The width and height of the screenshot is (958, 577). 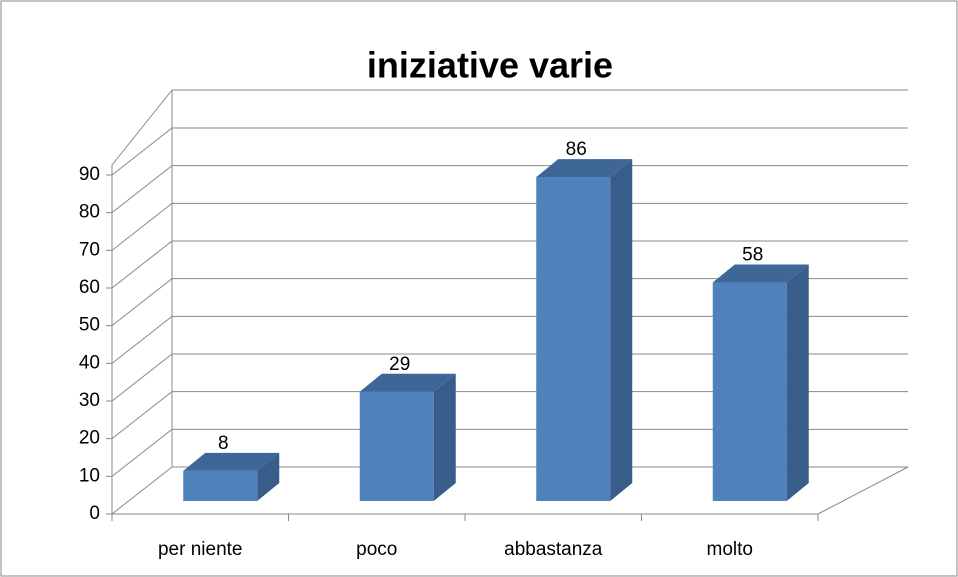 I want to click on y-tick-label: 80, so click(x=89, y=212).